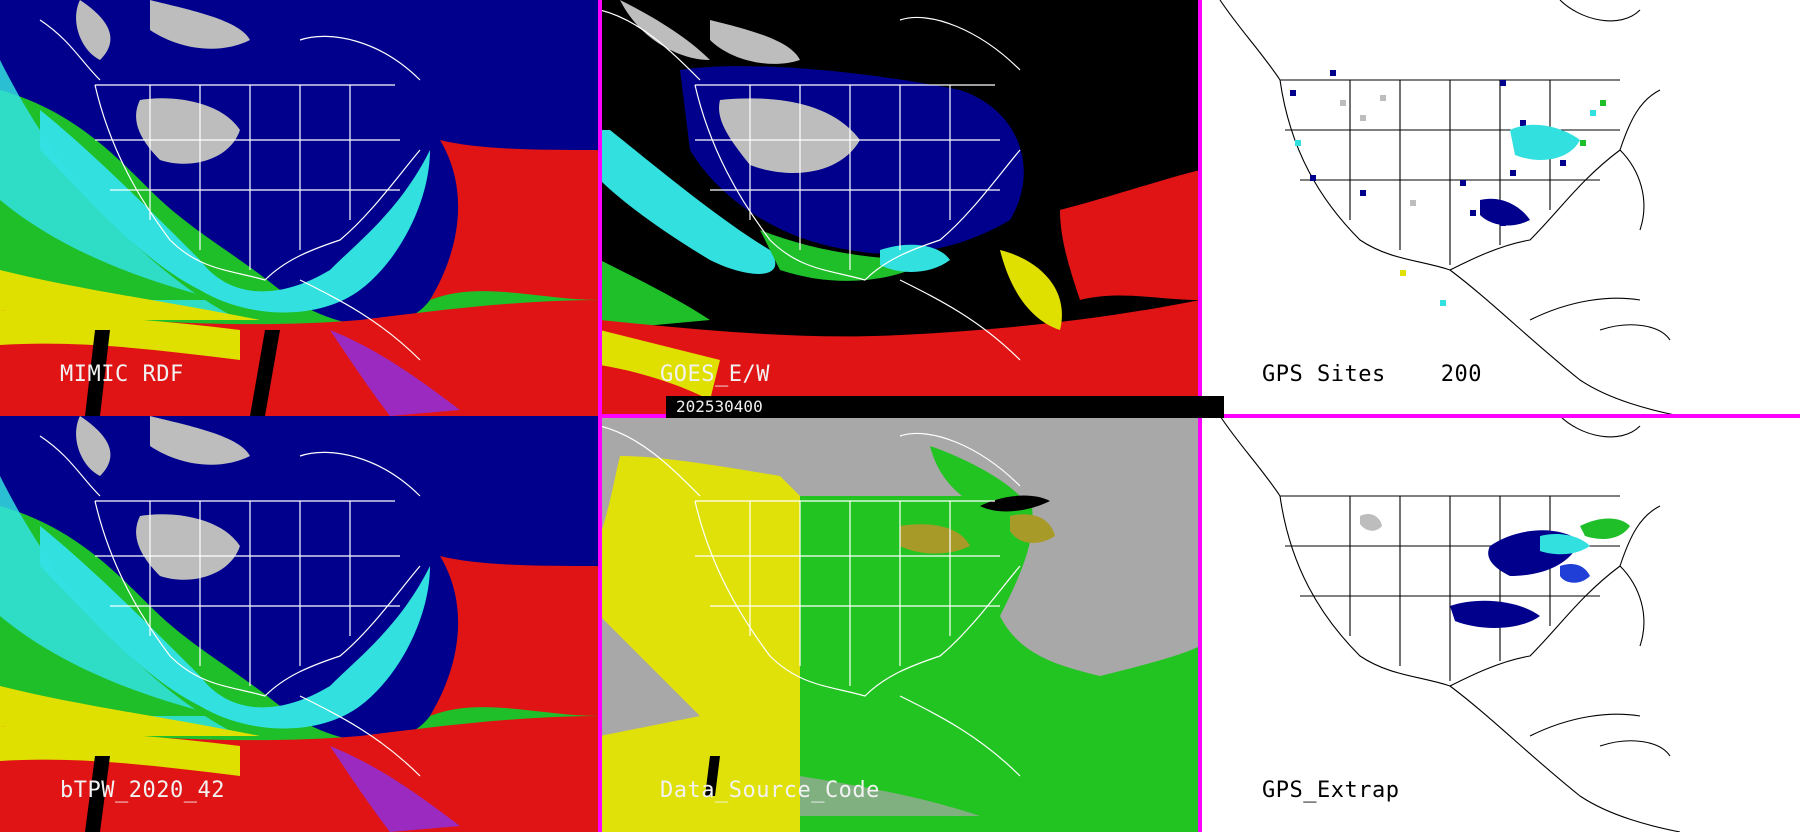 The width and height of the screenshot is (1800, 832). What do you see at coordinates (1331, 790) in the screenshot?
I see `panel-label: GPS_Extrap` at bounding box center [1331, 790].